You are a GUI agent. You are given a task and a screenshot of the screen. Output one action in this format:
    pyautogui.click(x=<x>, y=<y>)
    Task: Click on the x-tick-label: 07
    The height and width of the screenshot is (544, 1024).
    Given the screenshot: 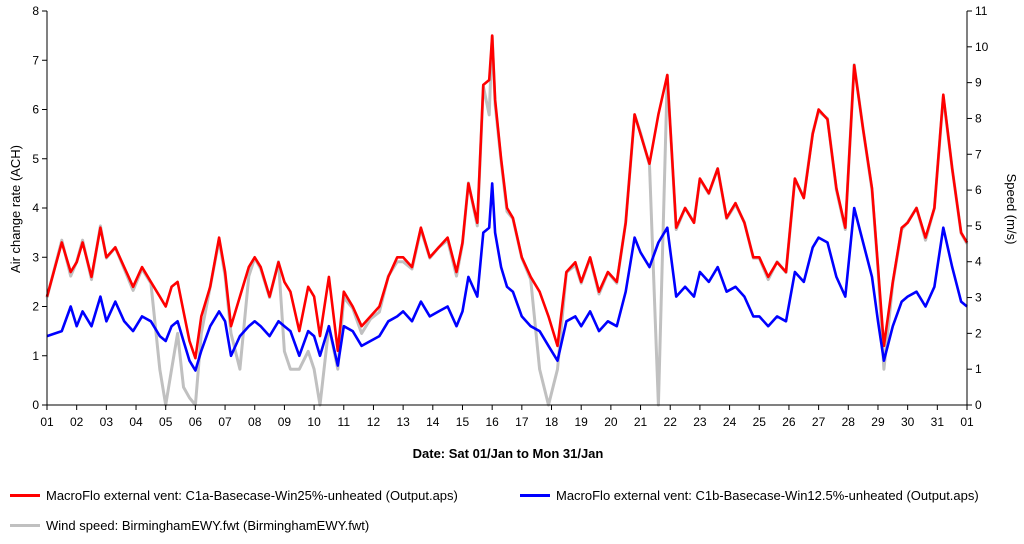 What is the action you would take?
    pyautogui.click(x=225, y=422)
    